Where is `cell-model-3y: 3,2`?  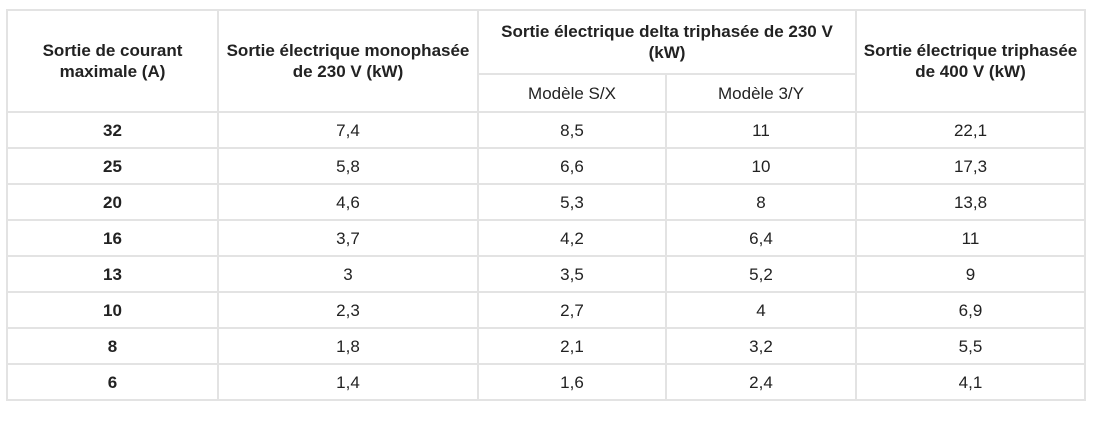 cell-model-3y: 3,2 is located at coordinates (761, 346).